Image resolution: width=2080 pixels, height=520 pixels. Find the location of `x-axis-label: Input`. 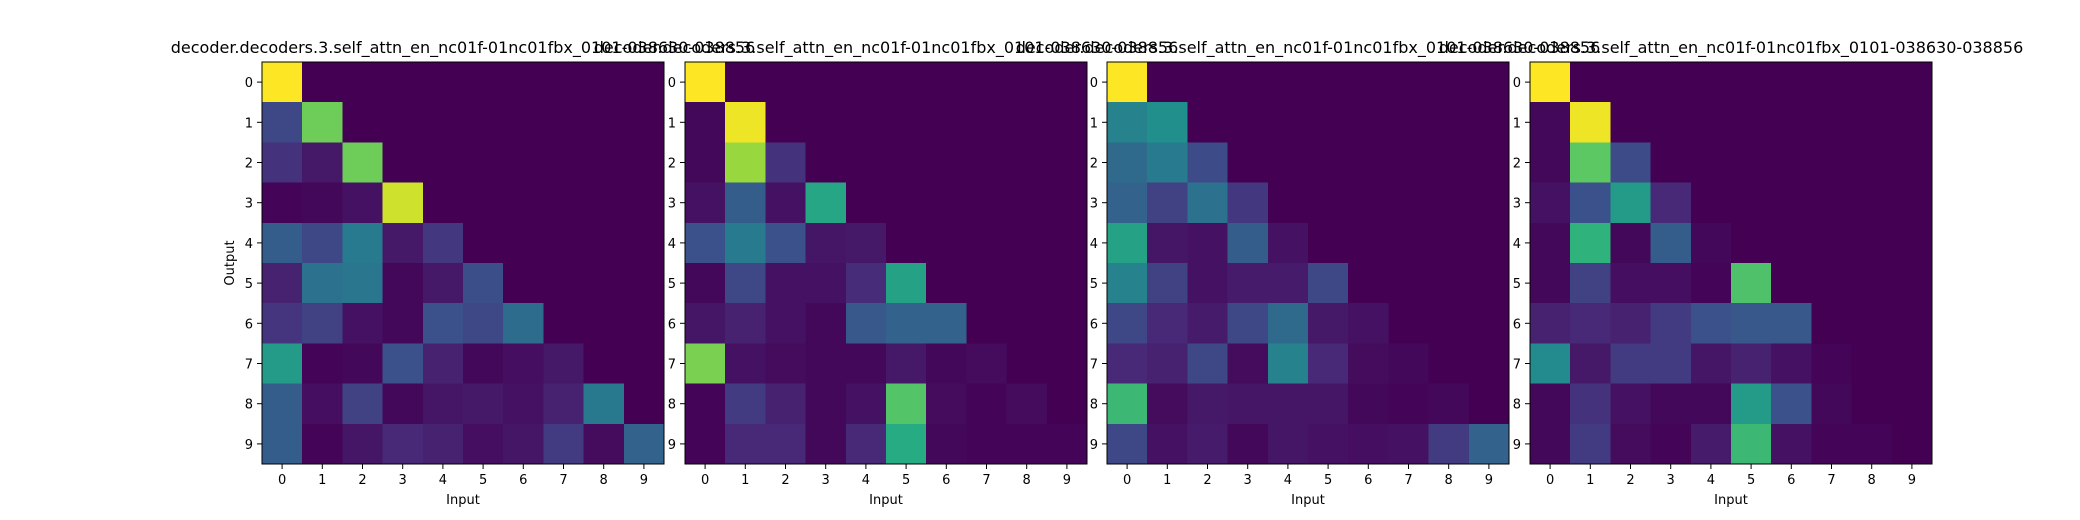

x-axis-label: Input is located at coordinates (886, 500).